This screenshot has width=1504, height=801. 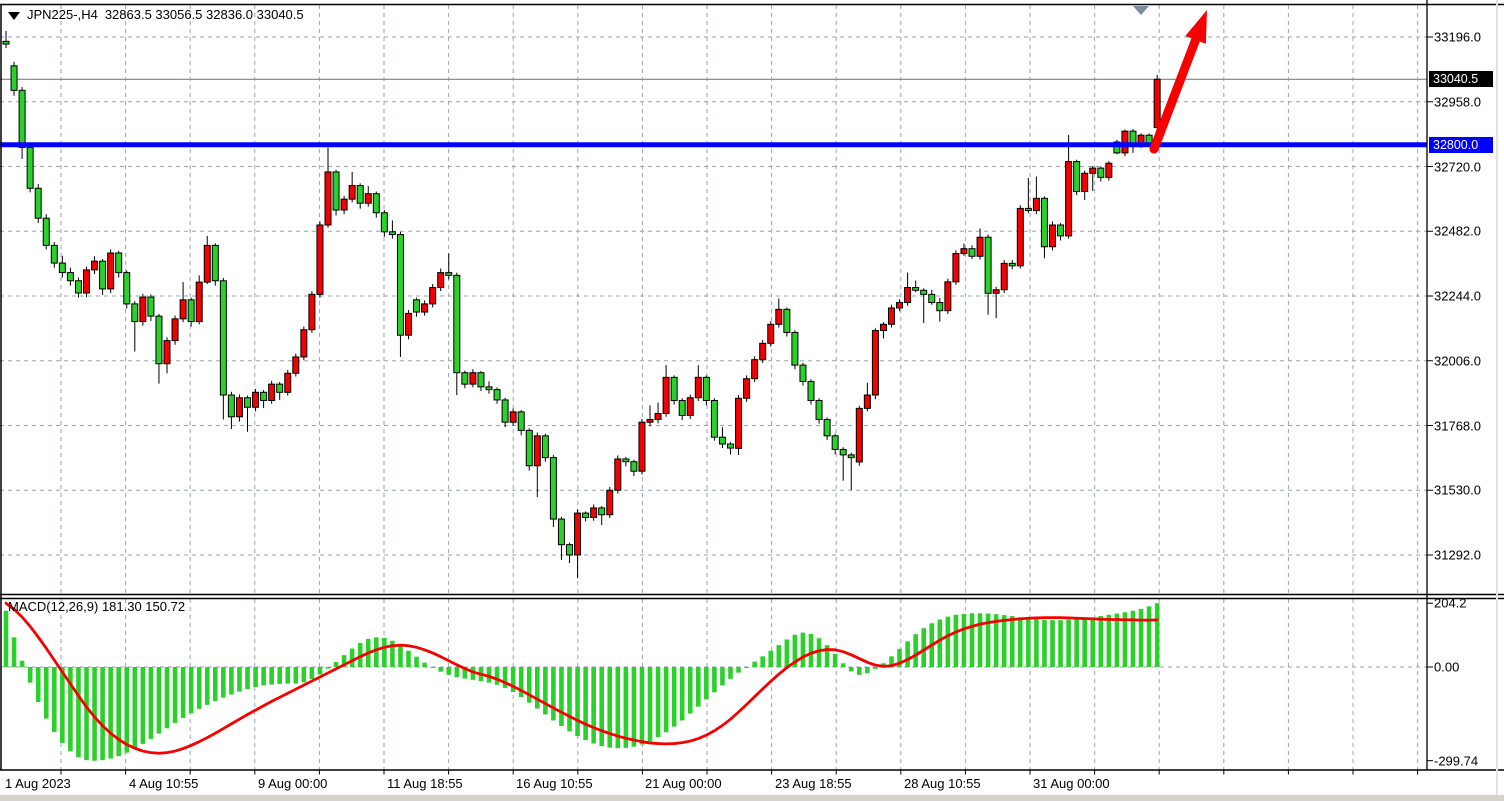 I want to click on trend-arrow-shaft, so click(x=1176, y=91).